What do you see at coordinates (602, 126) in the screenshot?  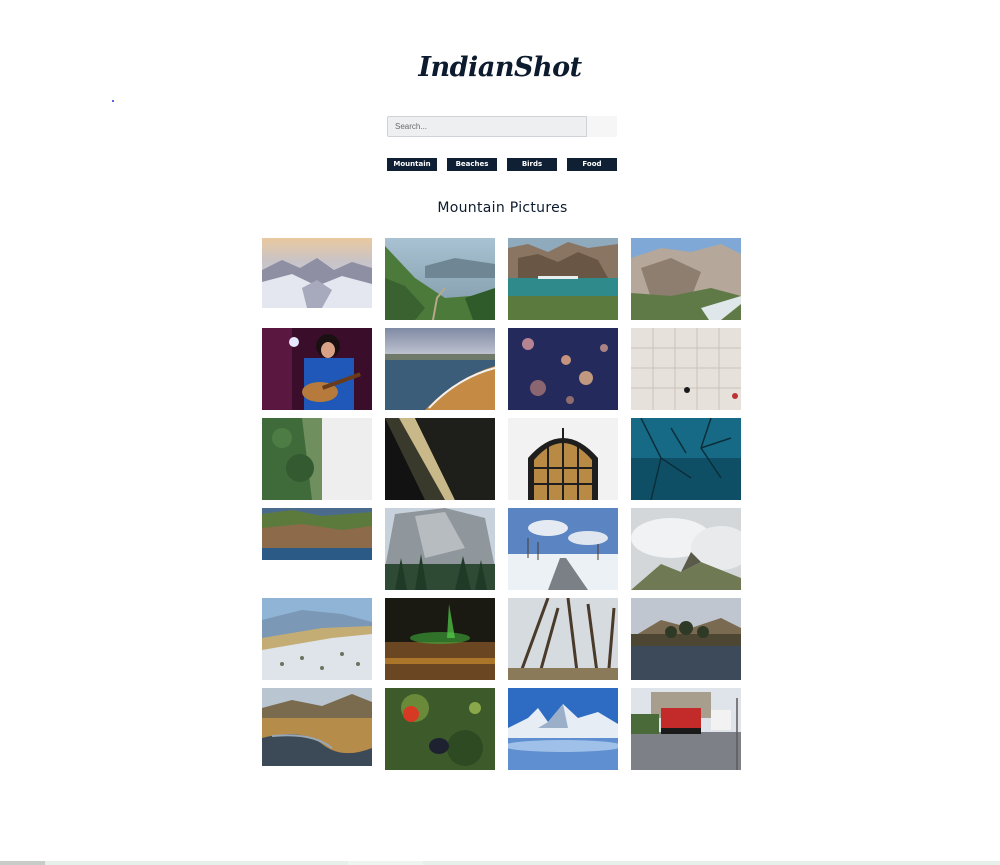 I see `search-button` at bounding box center [602, 126].